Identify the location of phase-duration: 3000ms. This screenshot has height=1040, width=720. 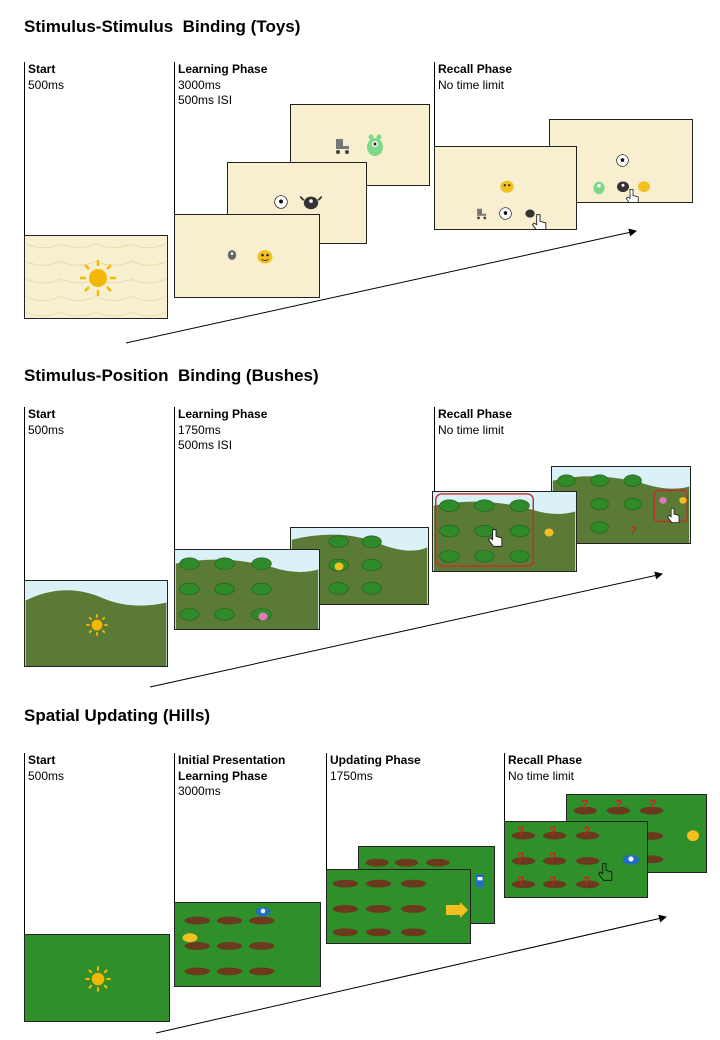
(199, 84).